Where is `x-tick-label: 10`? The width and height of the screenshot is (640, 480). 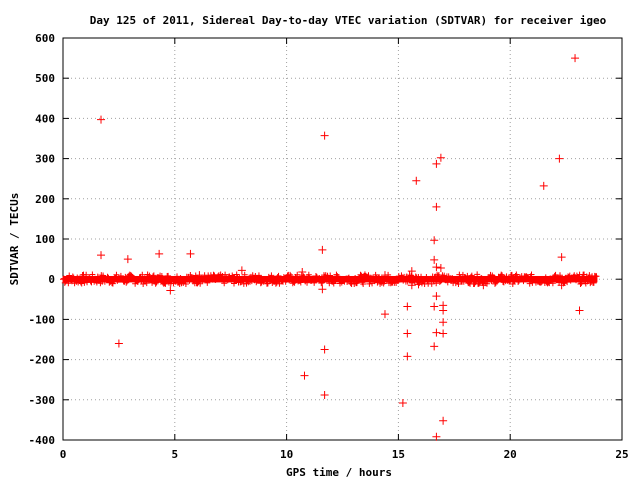
x-tick-label: 10 is located at coordinates (286, 454).